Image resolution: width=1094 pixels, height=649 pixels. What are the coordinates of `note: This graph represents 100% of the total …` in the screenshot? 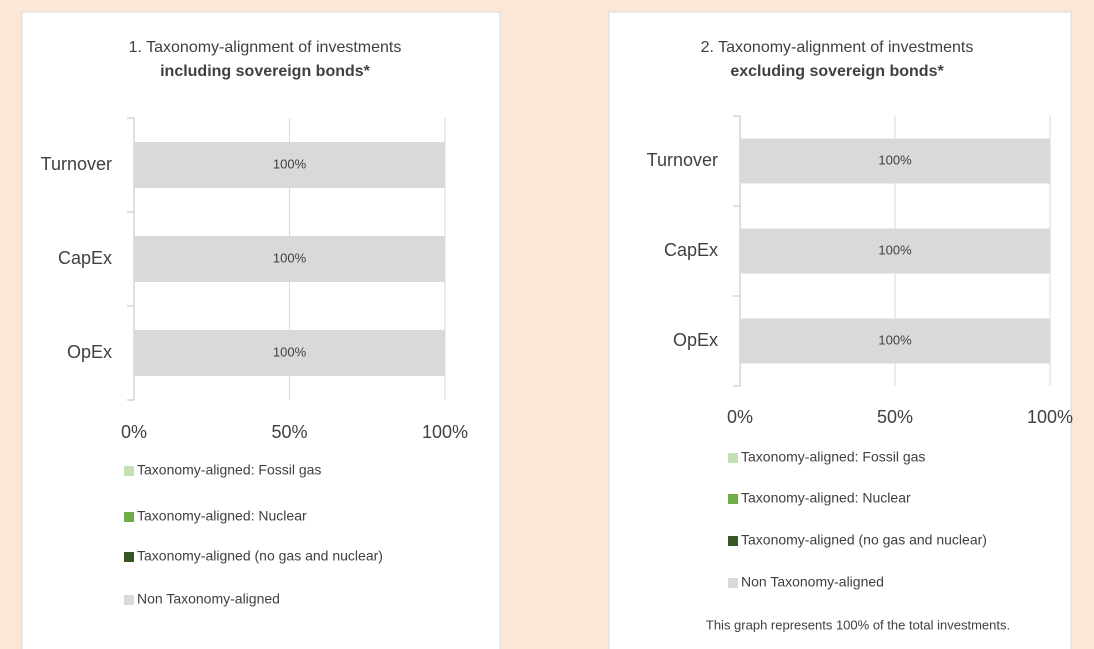 It's located at (858, 624).